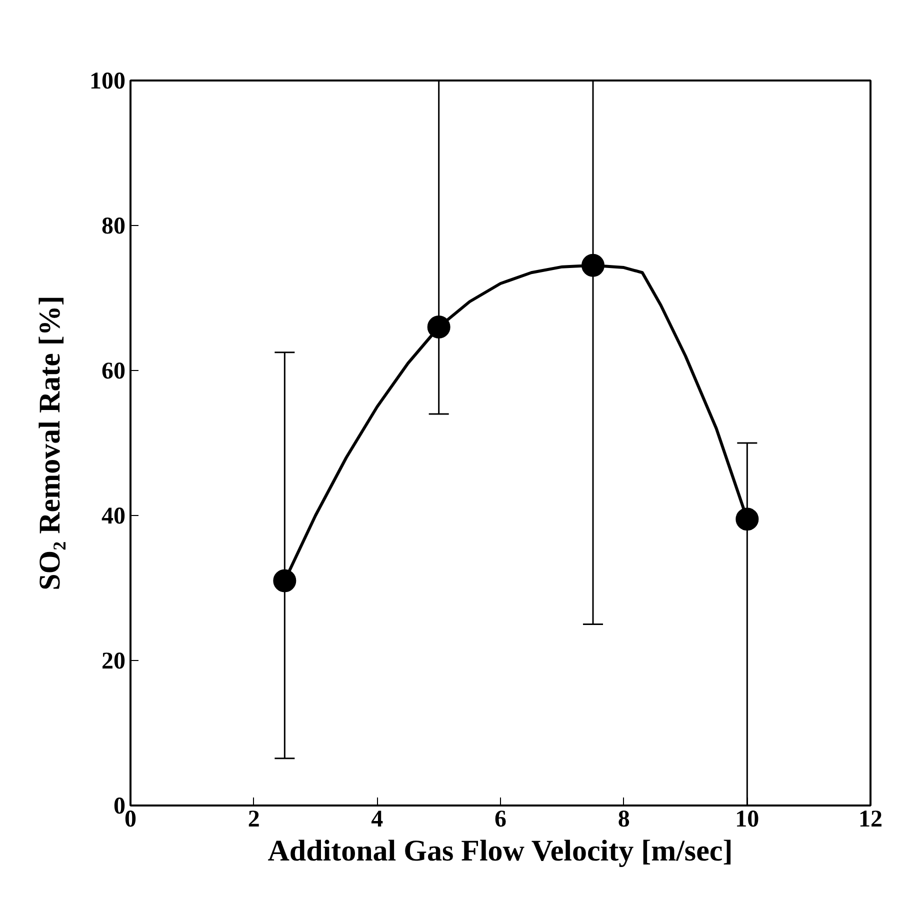  Describe the element at coordinates (870, 819) in the screenshot. I see `x-tick-label: 12` at that location.